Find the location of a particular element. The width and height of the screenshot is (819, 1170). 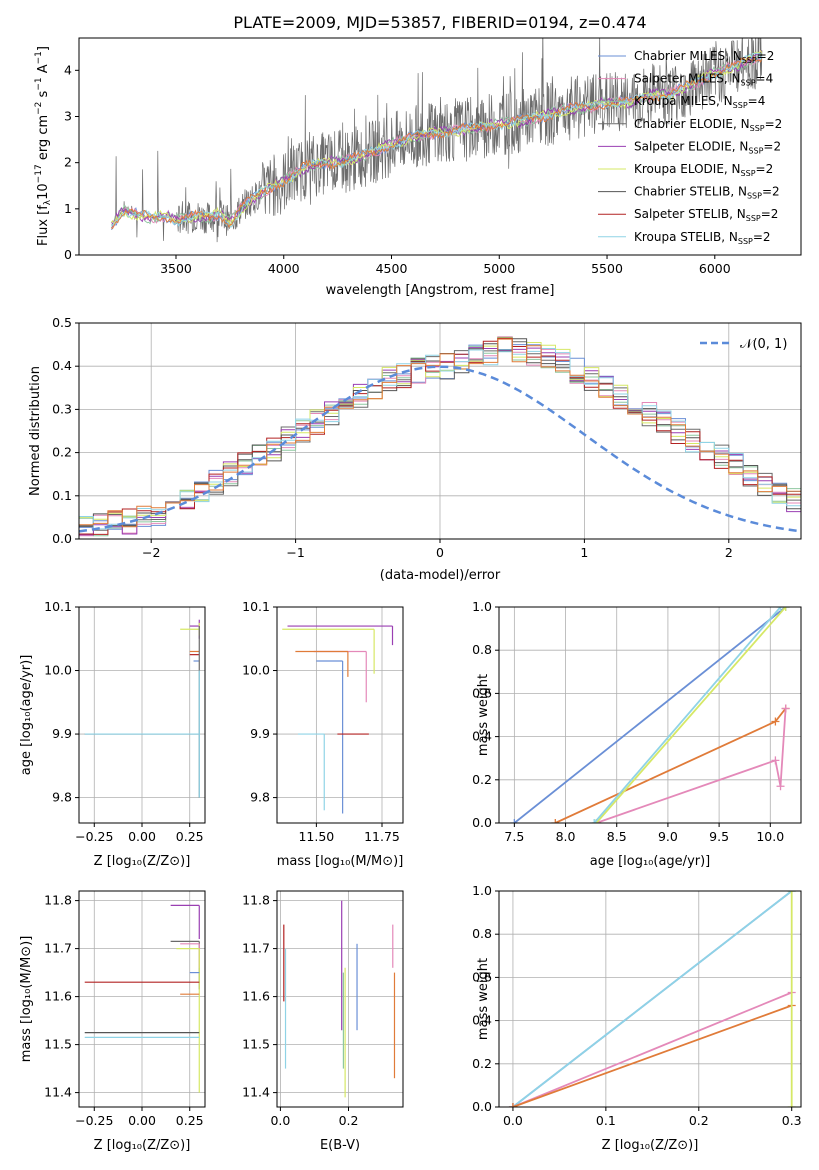

spectrum-ytick-label: 3 is located at coordinates (68, 115).